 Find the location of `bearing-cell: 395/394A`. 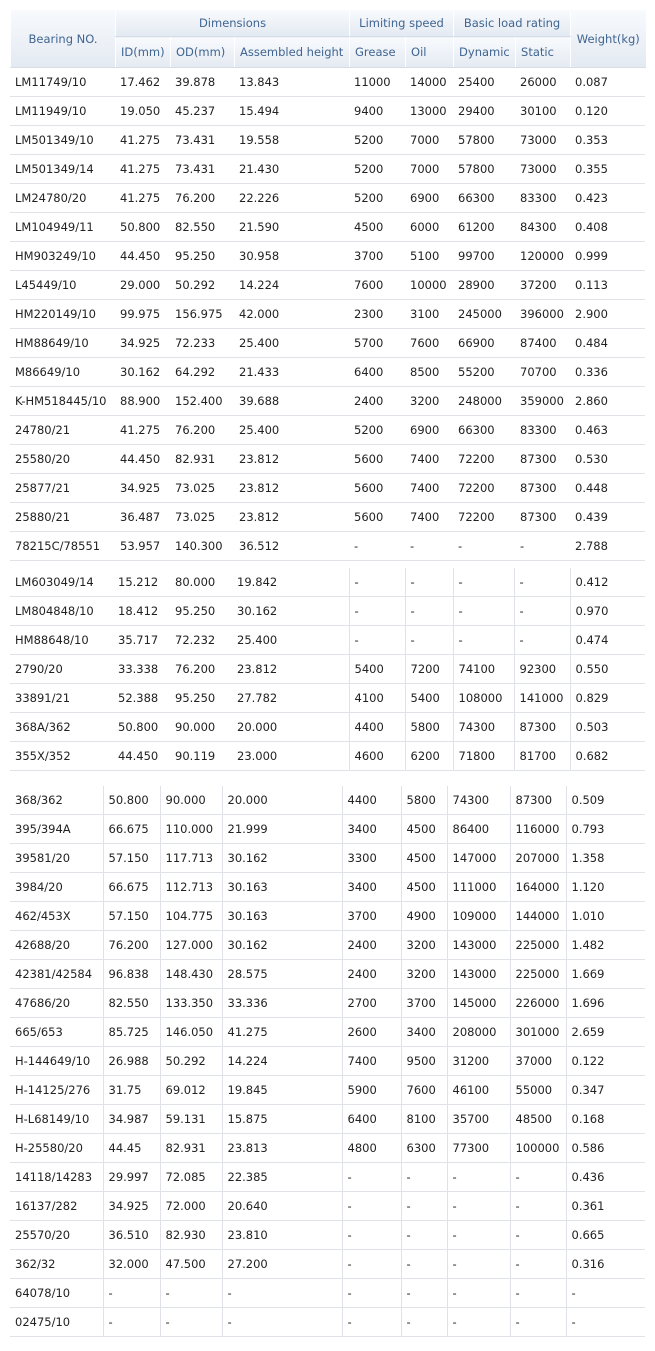

bearing-cell: 395/394A is located at coordinates (56, 829).